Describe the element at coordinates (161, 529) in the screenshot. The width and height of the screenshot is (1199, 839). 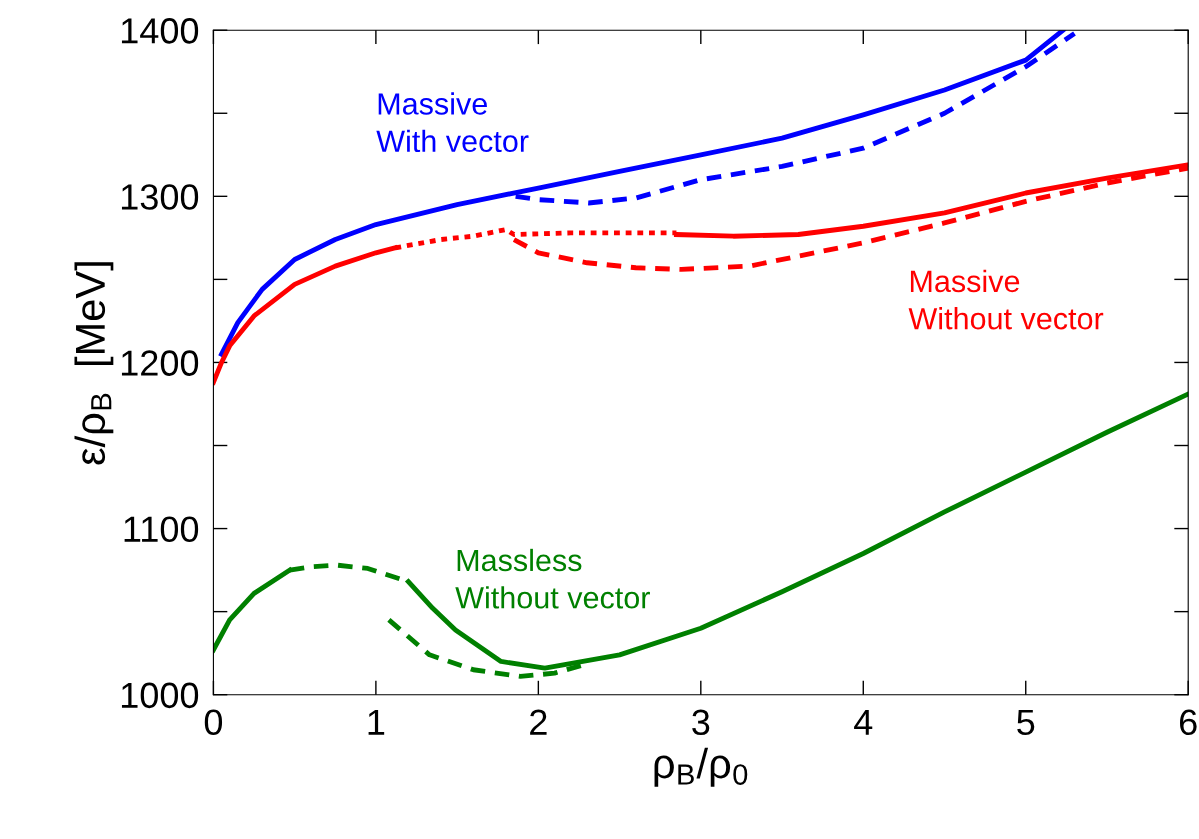
I see `y-tick-label: 1100` at that location.